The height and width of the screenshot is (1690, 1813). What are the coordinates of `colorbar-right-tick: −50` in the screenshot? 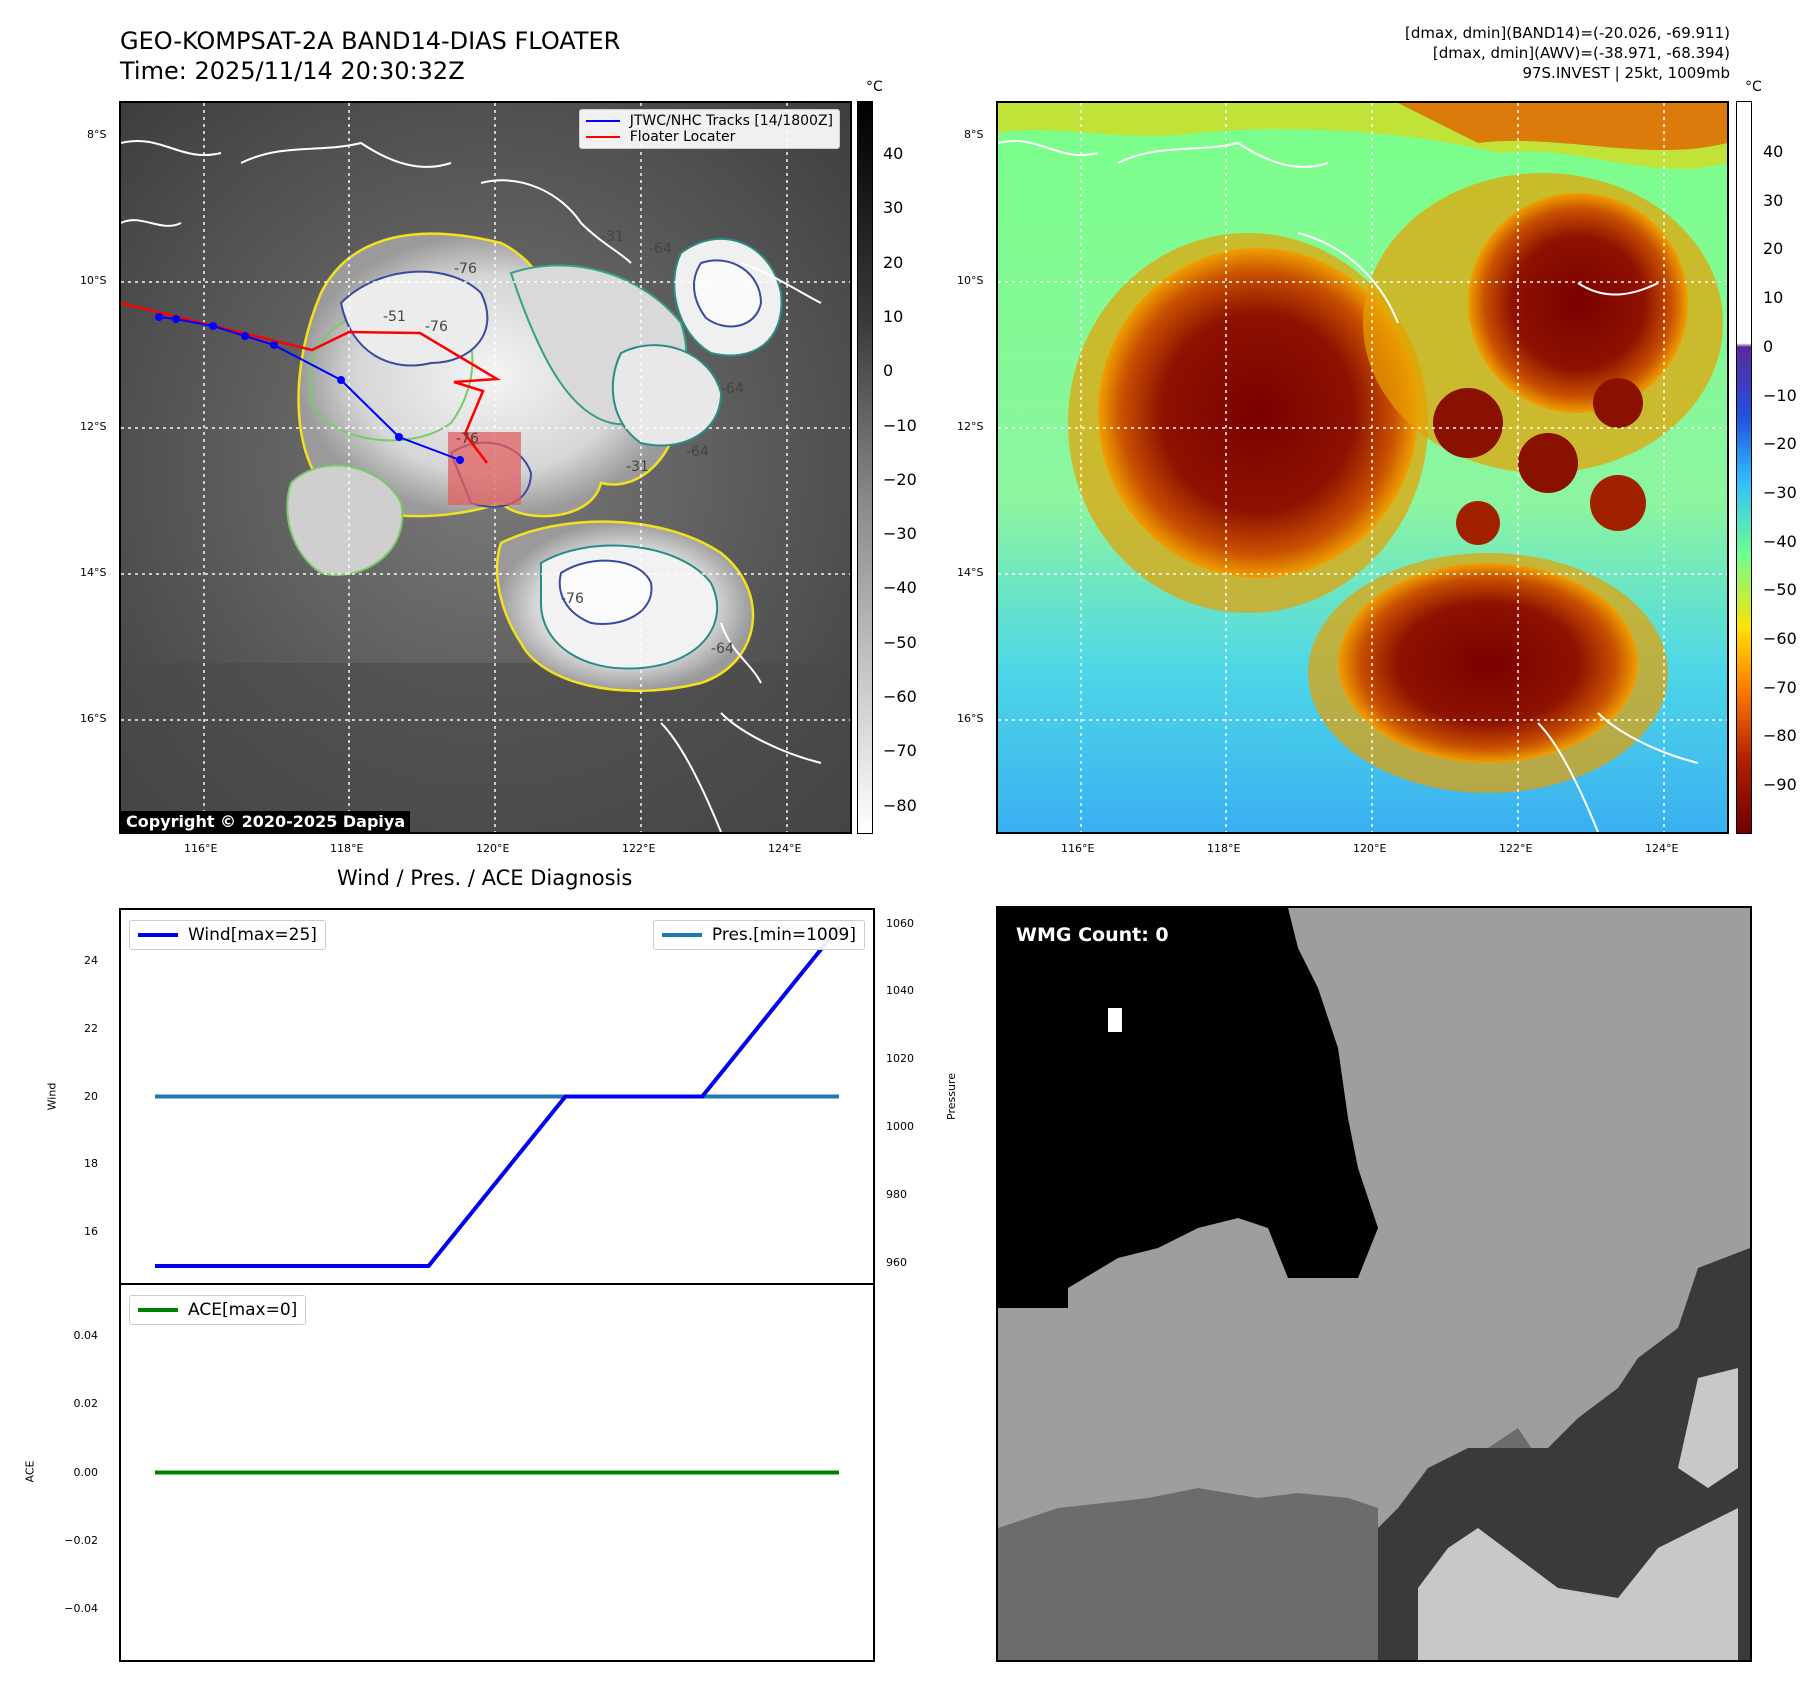 It's located at (1780, 590).